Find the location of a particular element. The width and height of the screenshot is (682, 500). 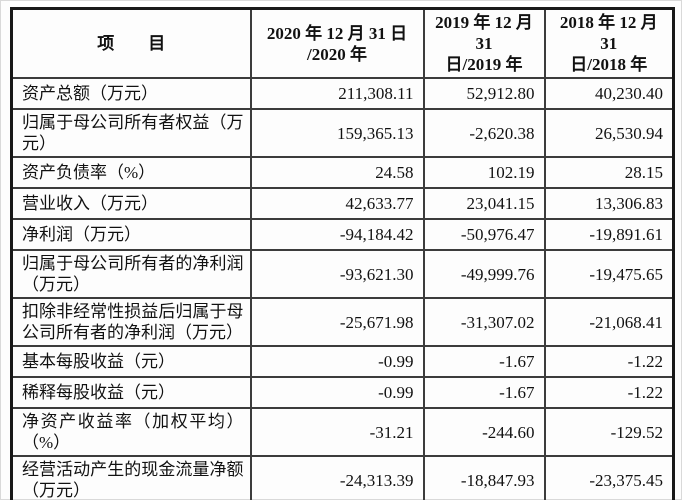

value-2020: 24.58 is located at coordinates (337, 172).